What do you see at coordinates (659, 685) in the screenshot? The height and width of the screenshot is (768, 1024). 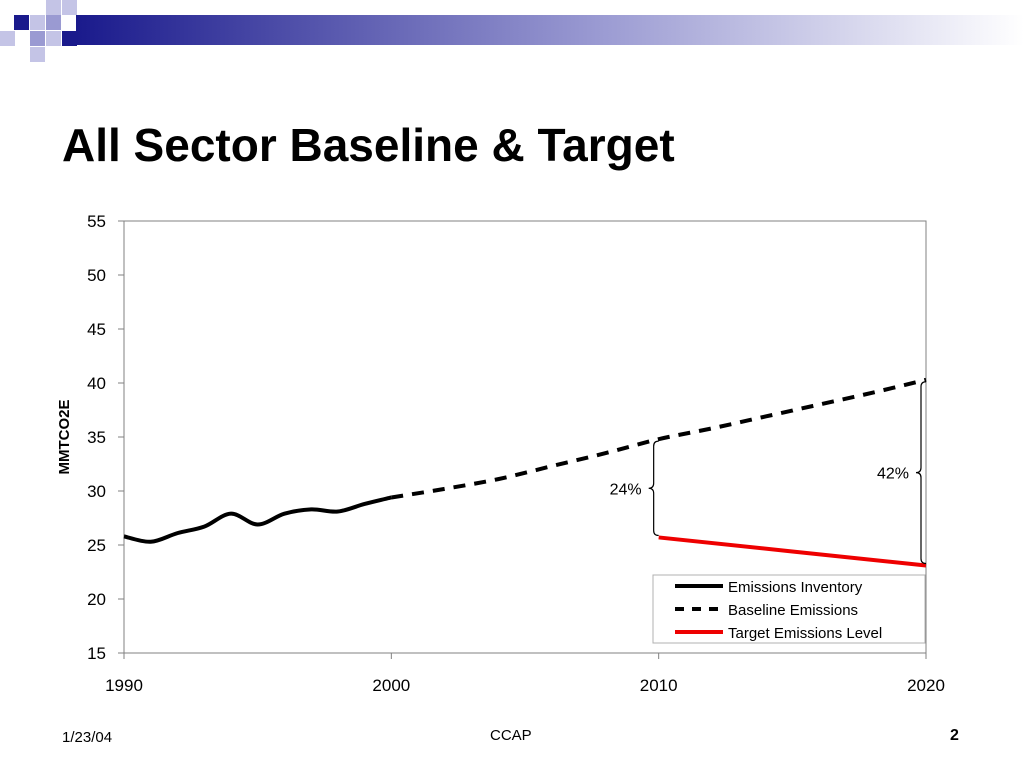 I see `x-tick-label: 2010` at bounding box center [659, 685].